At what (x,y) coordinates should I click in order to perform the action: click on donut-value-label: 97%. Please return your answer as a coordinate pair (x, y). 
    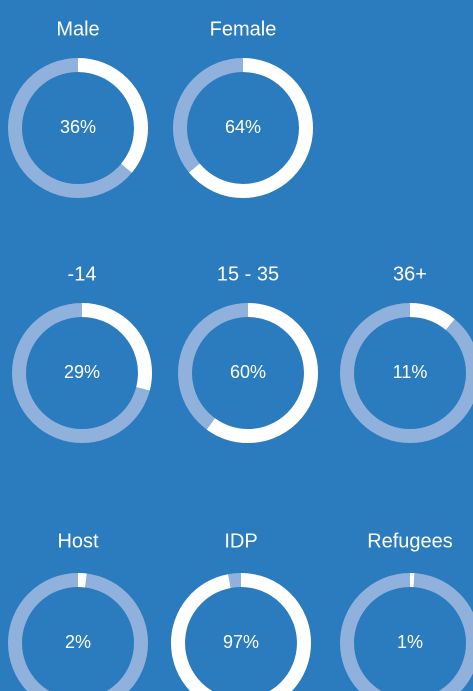
    Looking at the image, I should click on (241, 642).